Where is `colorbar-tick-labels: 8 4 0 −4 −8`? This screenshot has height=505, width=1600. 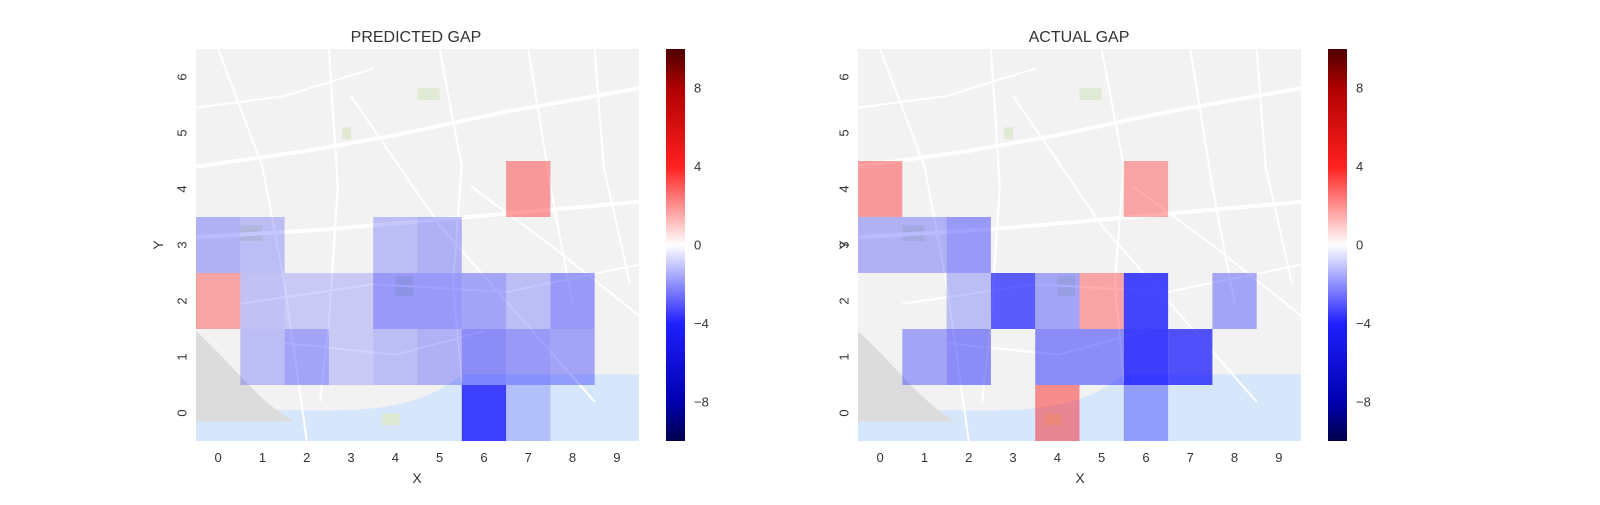 colorbar-tick-labels: 8 4 0 −4 −8 is located at coordinates (1363, 245).